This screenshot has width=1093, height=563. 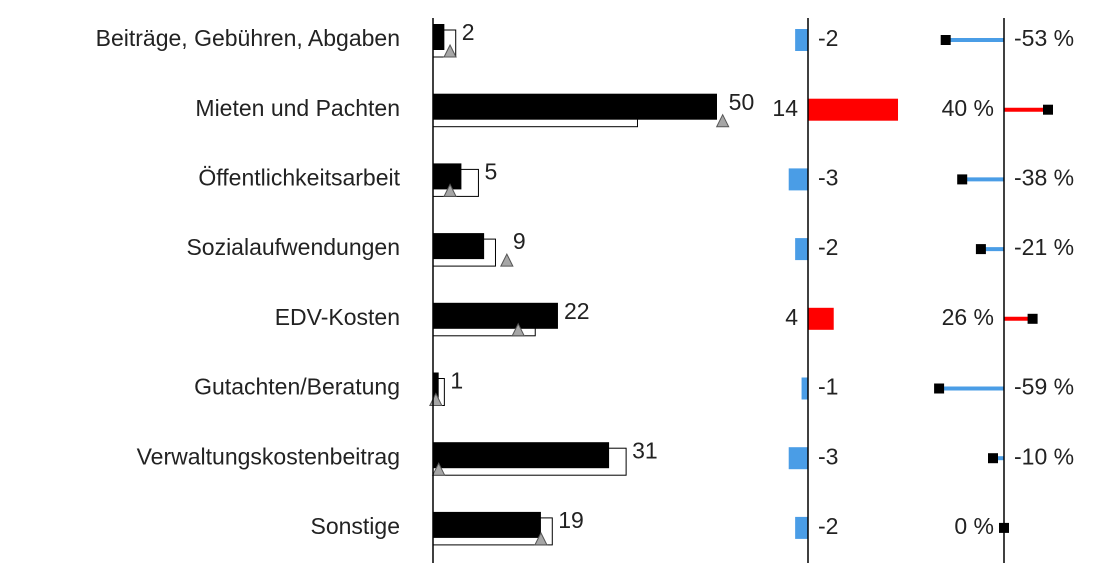 I want to click on value-label: 5, so click(x=490, y=171).